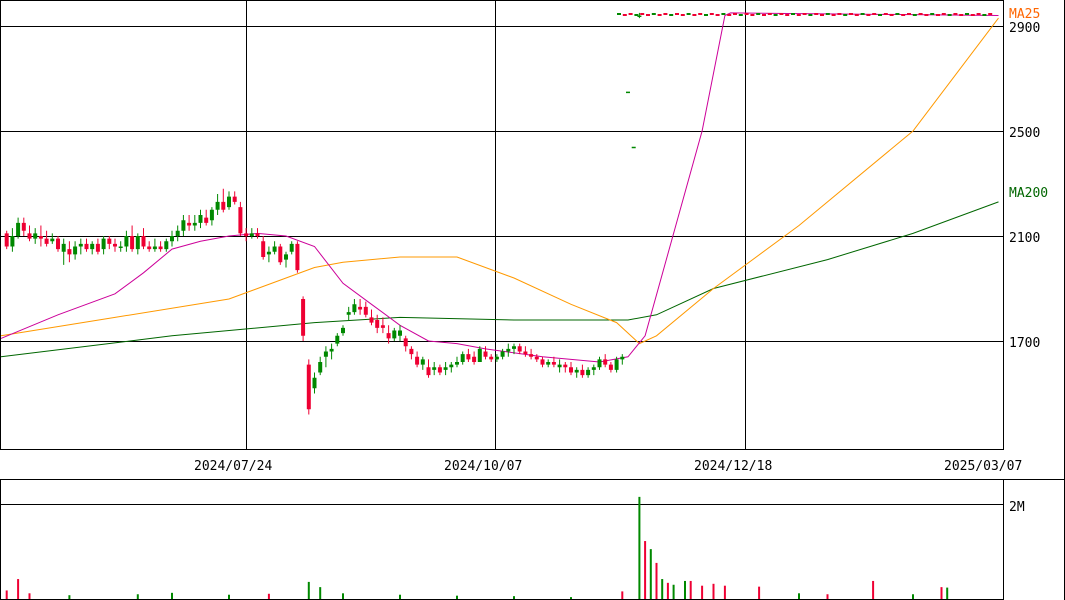 The height and width of the screenshot is (600, 1065). I want to click on x-tick-label: 2024/10/07, so click(483, 466).